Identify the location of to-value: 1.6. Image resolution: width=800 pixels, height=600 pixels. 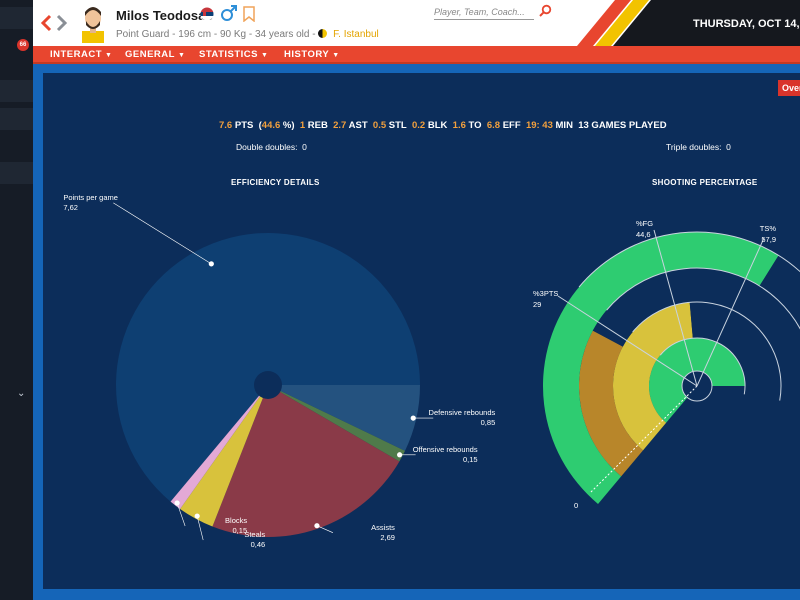
(459, 125).